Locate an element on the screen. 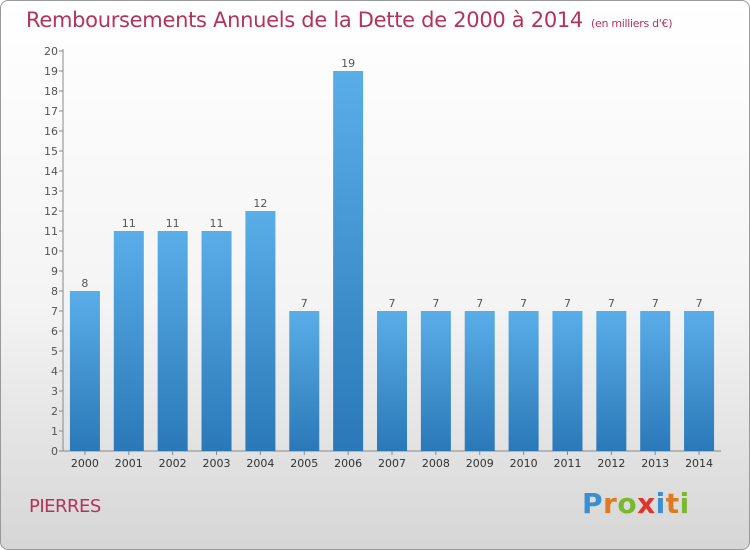 This screenshot has height=550, width=750. x-tick-label: 2013 is located at coordinates (655, 463).